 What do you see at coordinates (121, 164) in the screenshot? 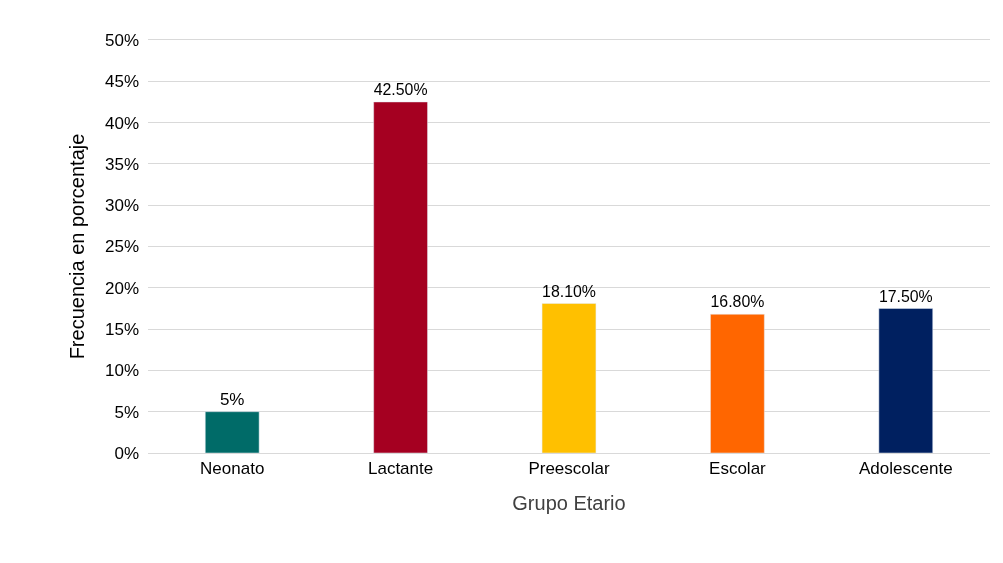
I see `y-tick-label: 35%` at bounding box center [121, 164].